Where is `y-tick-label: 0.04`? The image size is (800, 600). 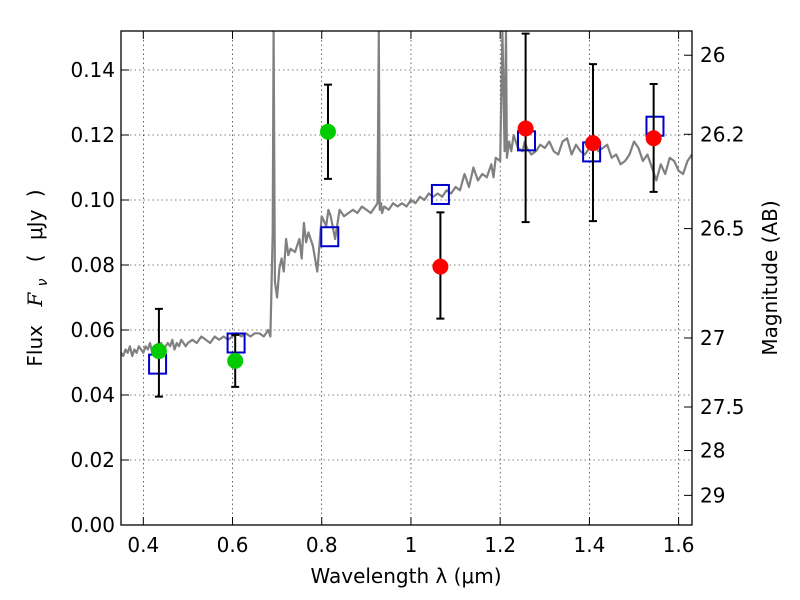 y-tick-label: 0.04 is located at coordinates (92, 395).